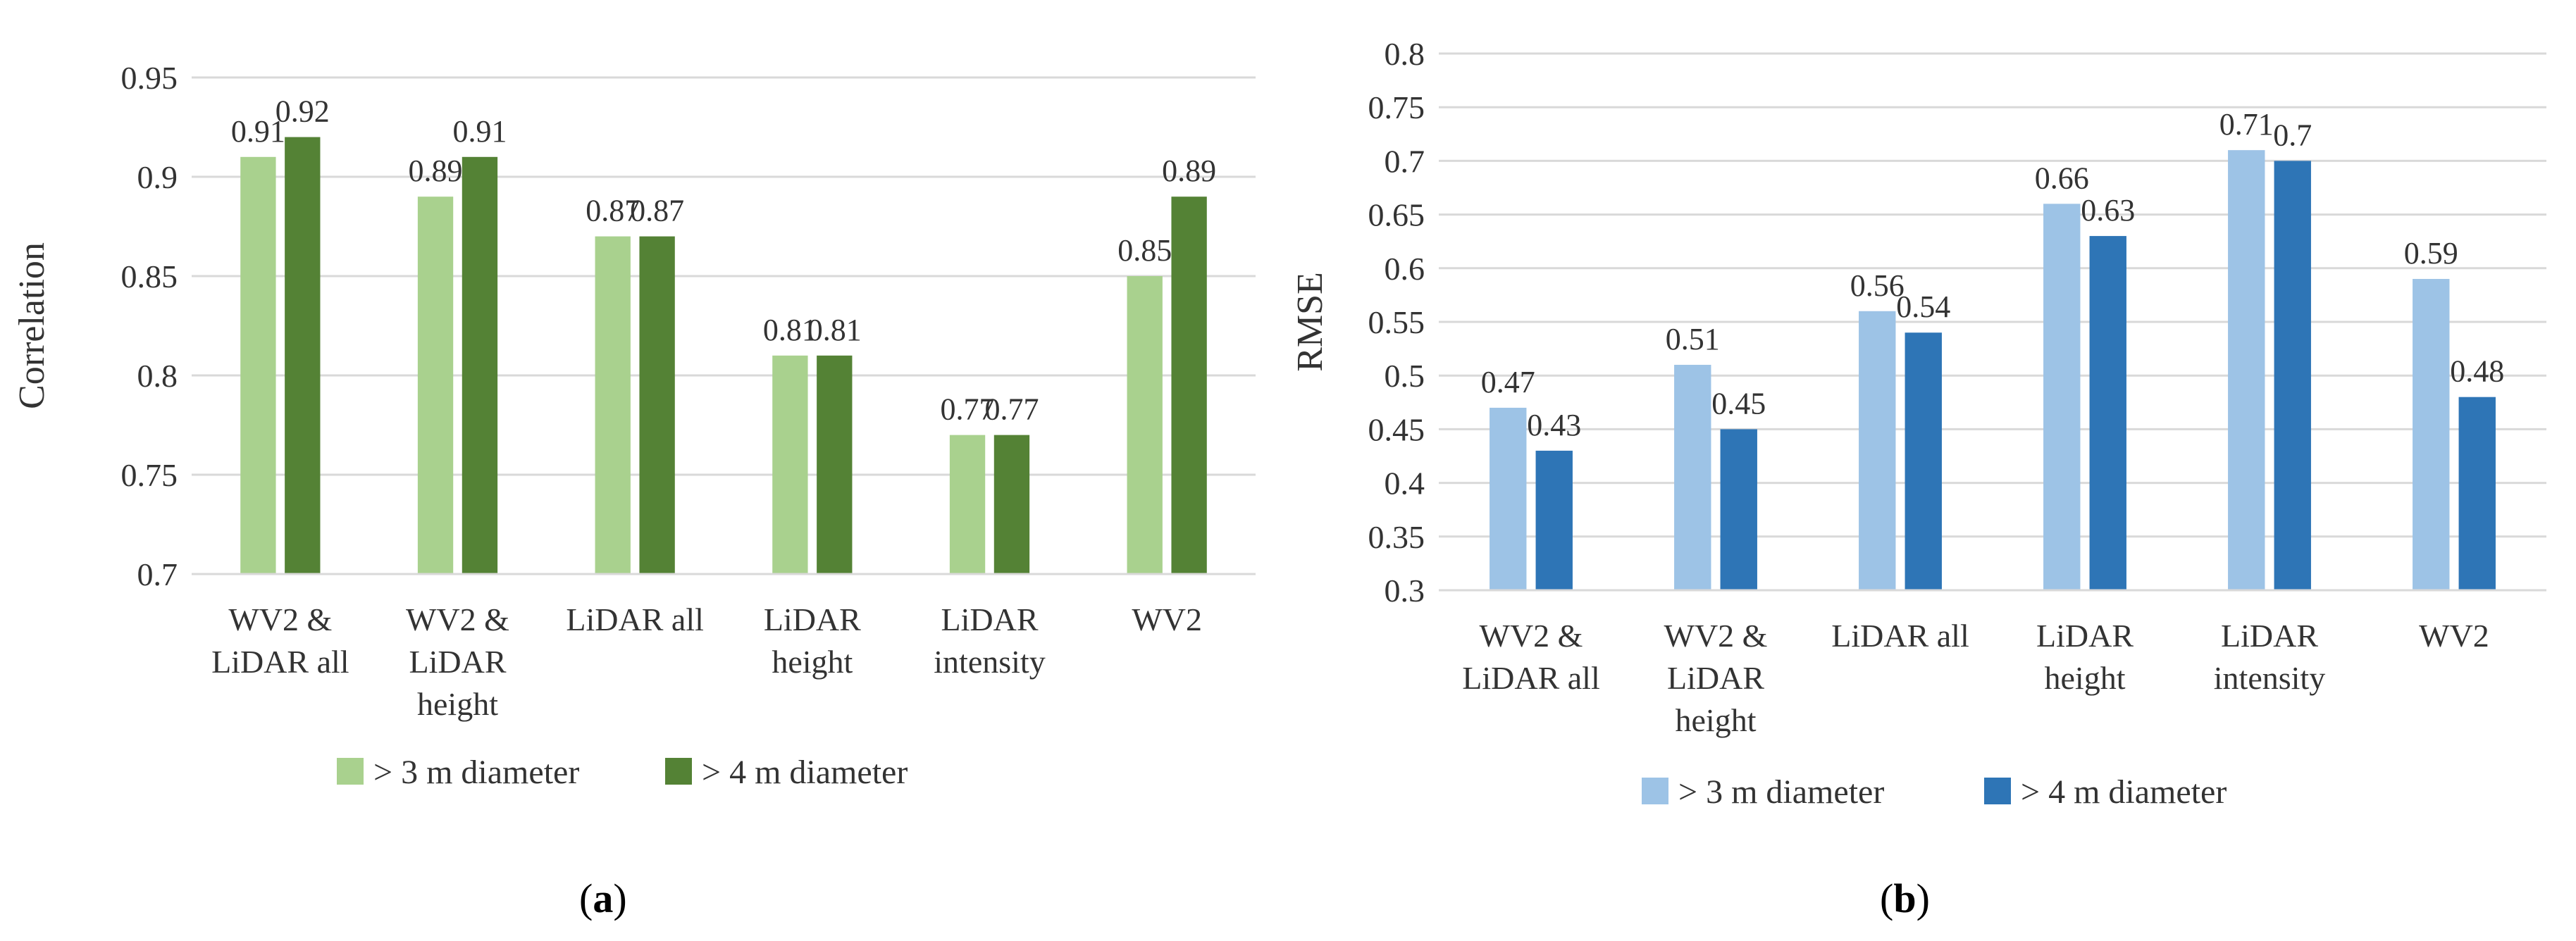  What do you see at coordinates (1877, 286) in the screenshot?
I see `data-label: 0.56` at bounding box center [1877, 286].